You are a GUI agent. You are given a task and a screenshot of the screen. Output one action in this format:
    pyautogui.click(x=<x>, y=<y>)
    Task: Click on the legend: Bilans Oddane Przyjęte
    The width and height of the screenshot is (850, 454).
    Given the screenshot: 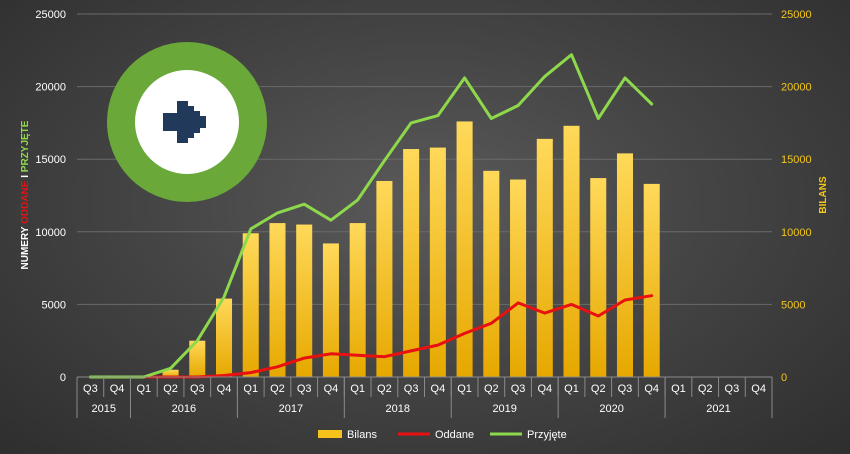 What is the action you would take?
    pyautogui.click(x=442, y=435)
    